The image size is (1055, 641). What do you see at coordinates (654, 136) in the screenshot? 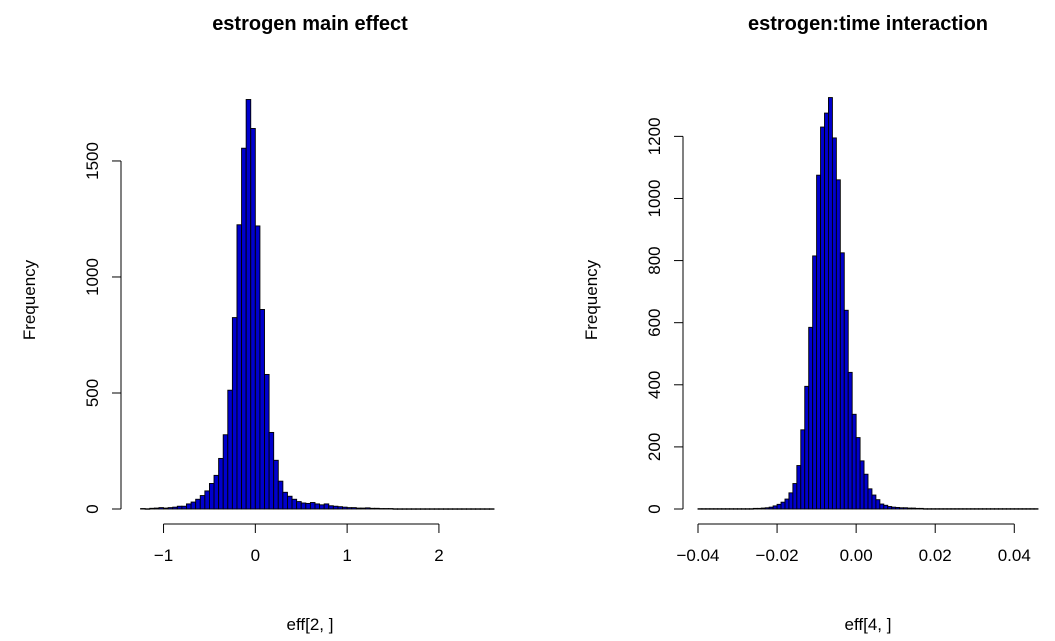
I see `y-tick-label: 1200` at bounding box center [654, 136].